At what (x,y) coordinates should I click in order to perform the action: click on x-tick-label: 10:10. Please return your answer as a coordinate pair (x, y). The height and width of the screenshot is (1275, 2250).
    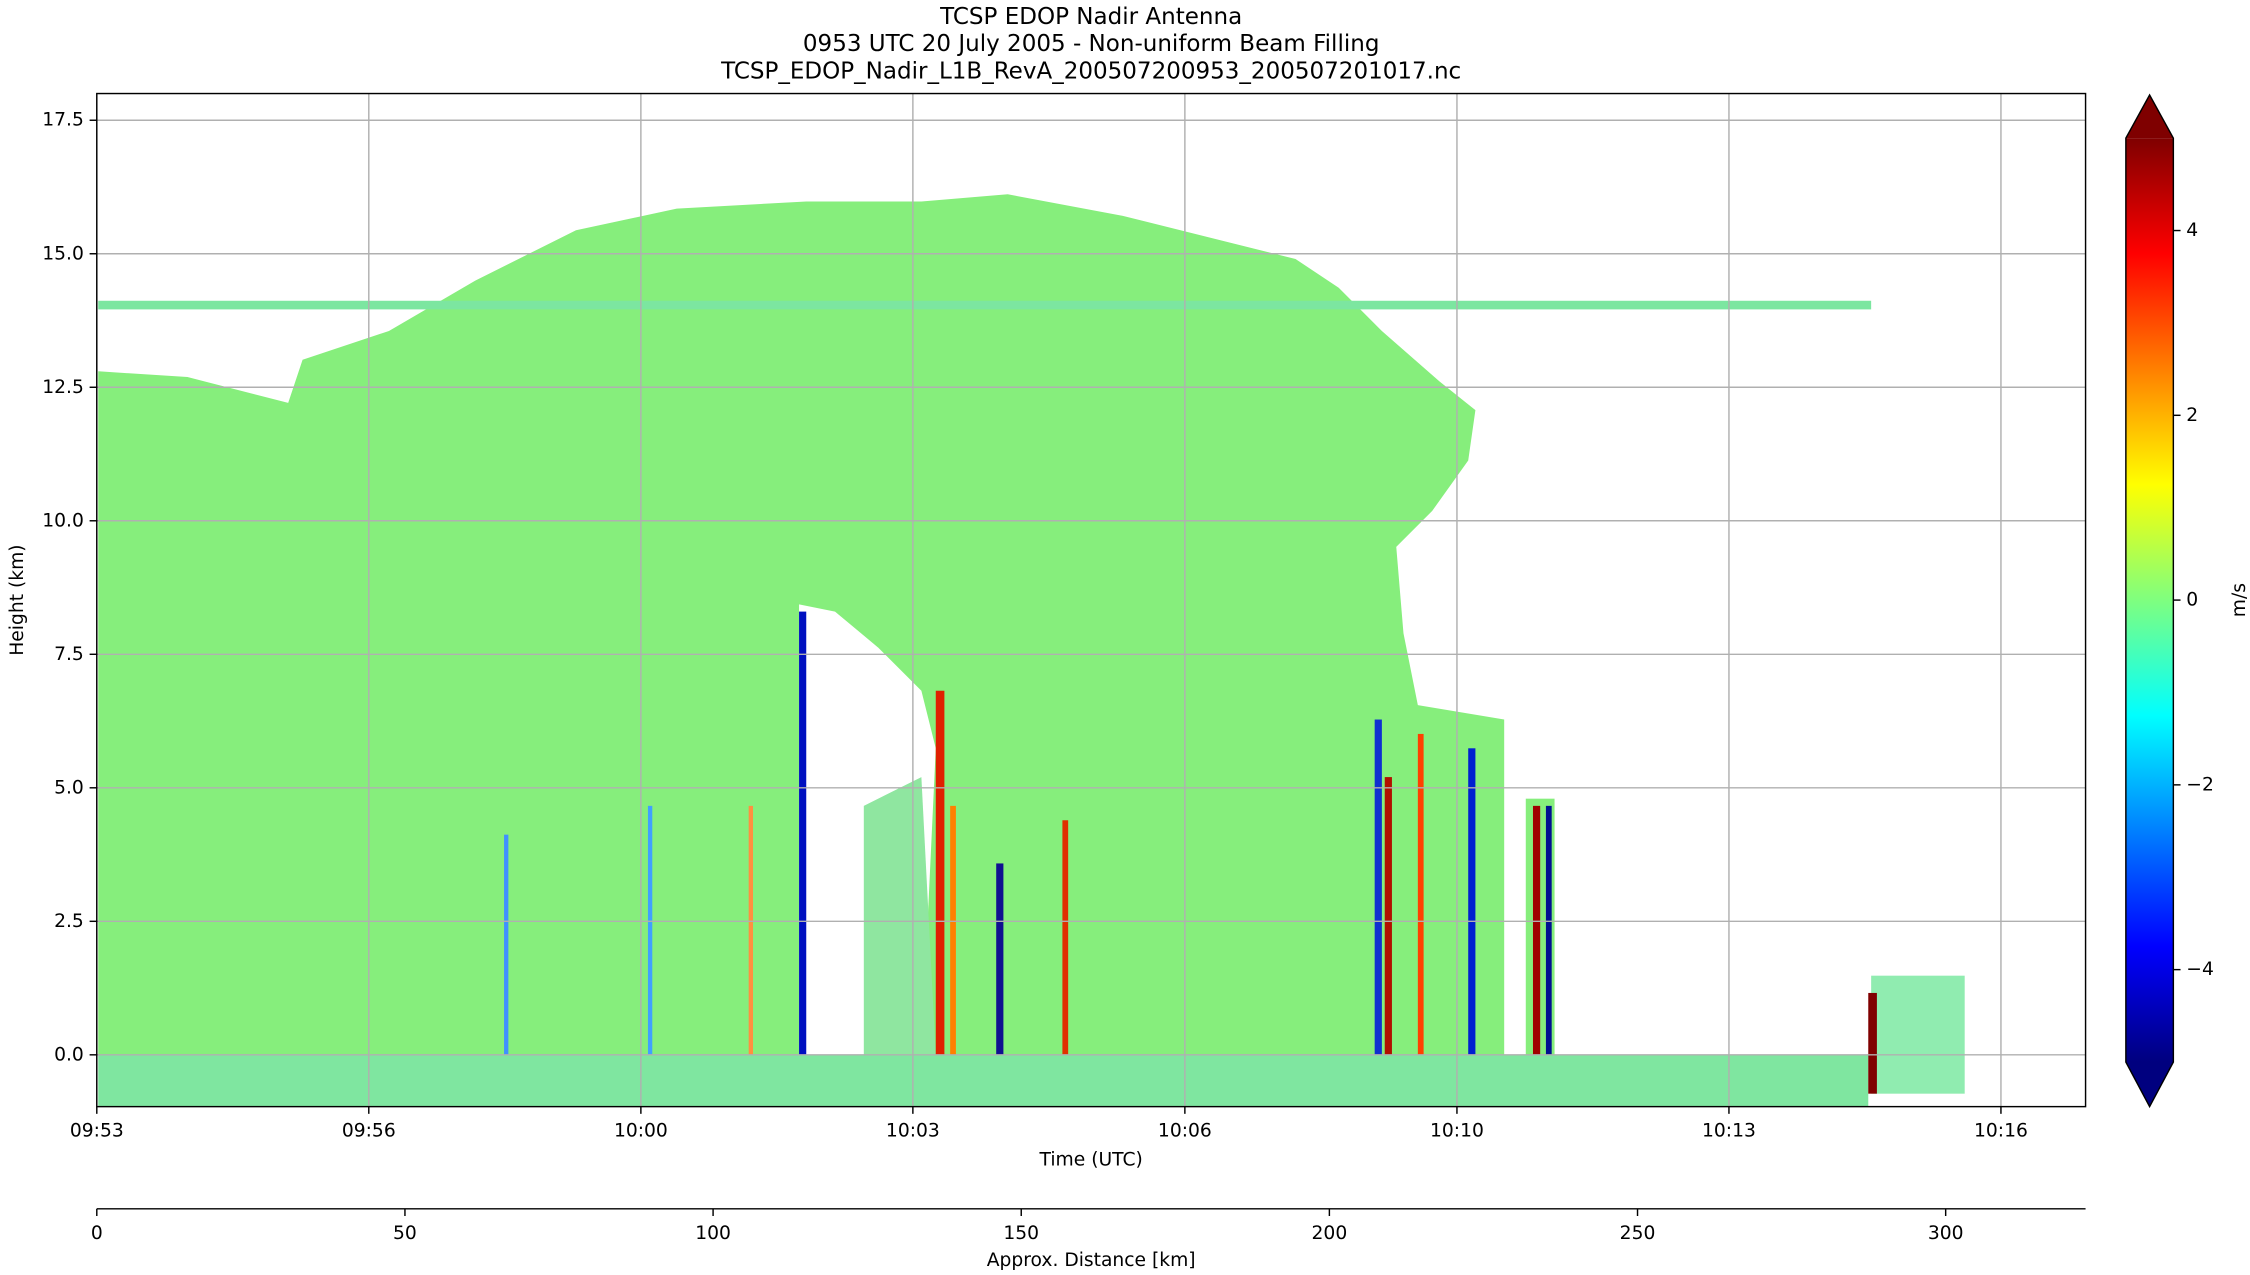
    Looking at the image, I should click on (1457, 1131).